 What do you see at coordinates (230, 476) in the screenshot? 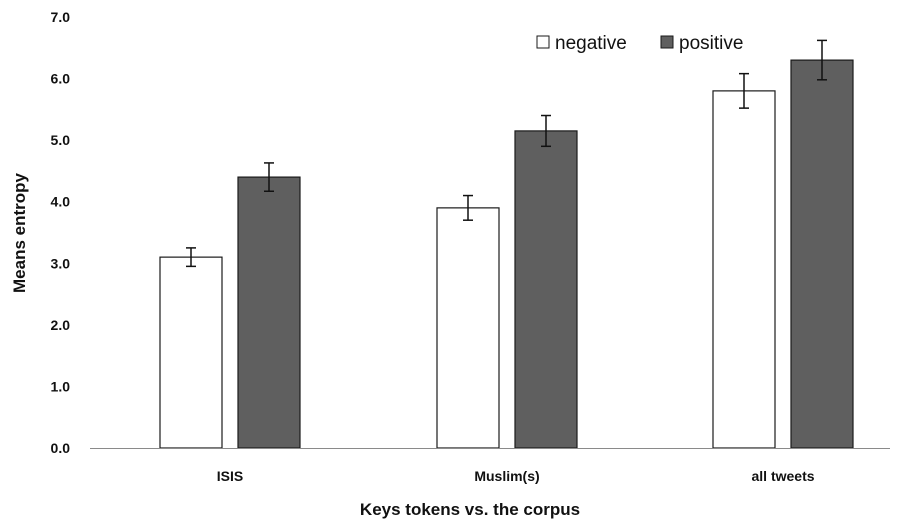
I see `x-tick-label: ISIS` at bounding box center [230, 476].